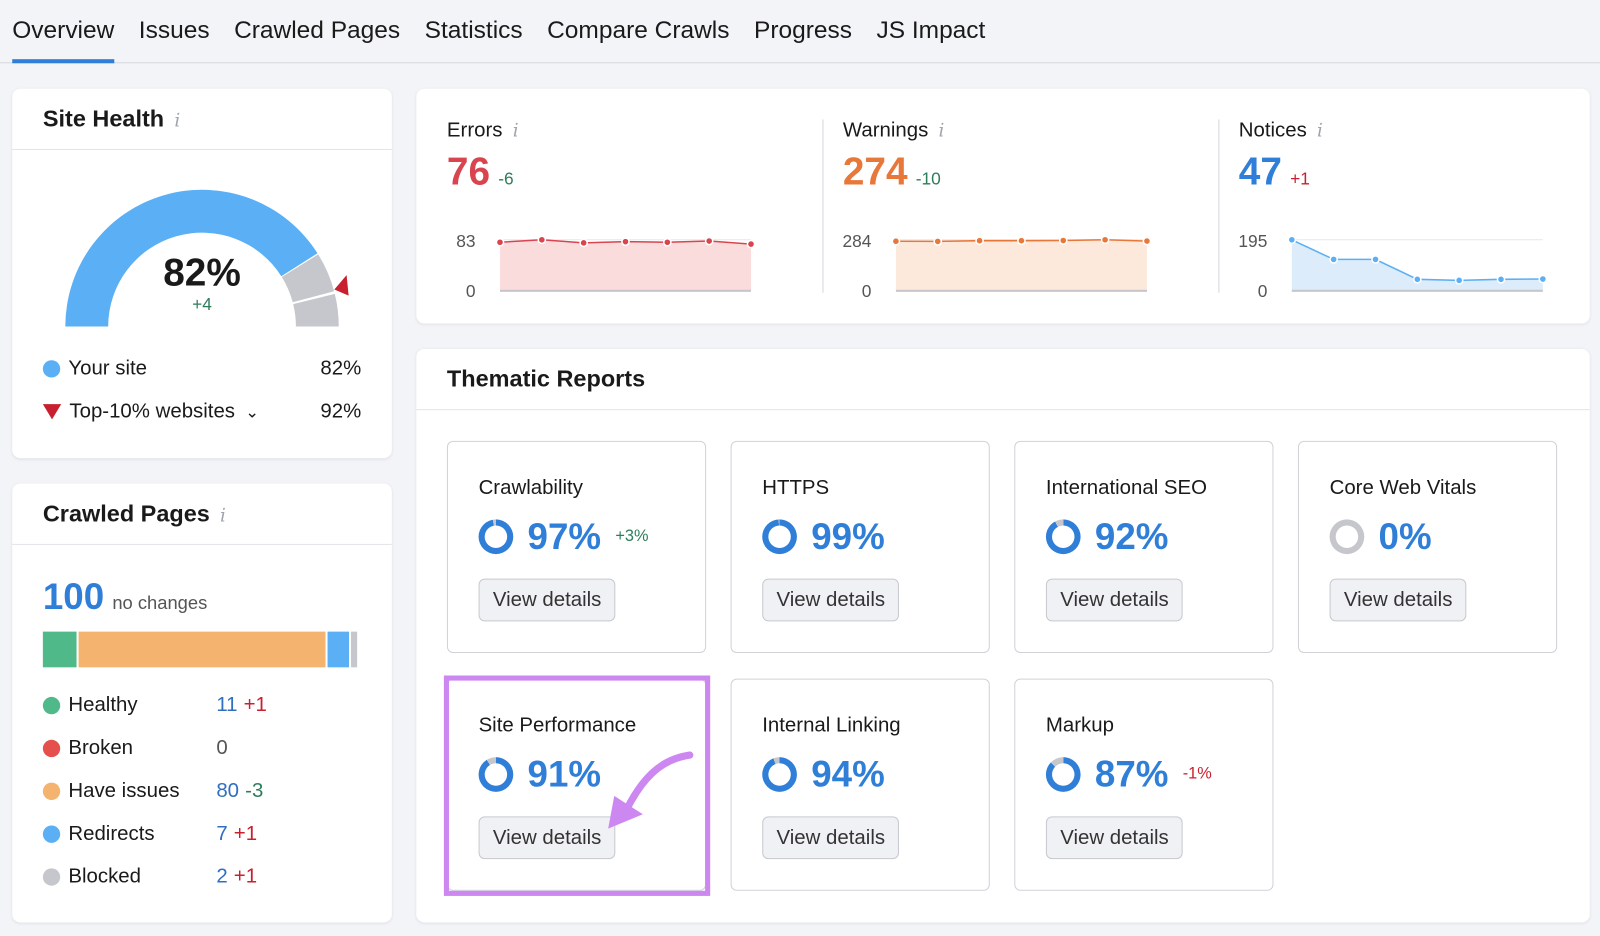 This screenshot has width=1600, height=936. What do you see at coordinates (354, 649) in the screenshot?
I see `bar-segment-blocked` at bounding box center [354, 649].